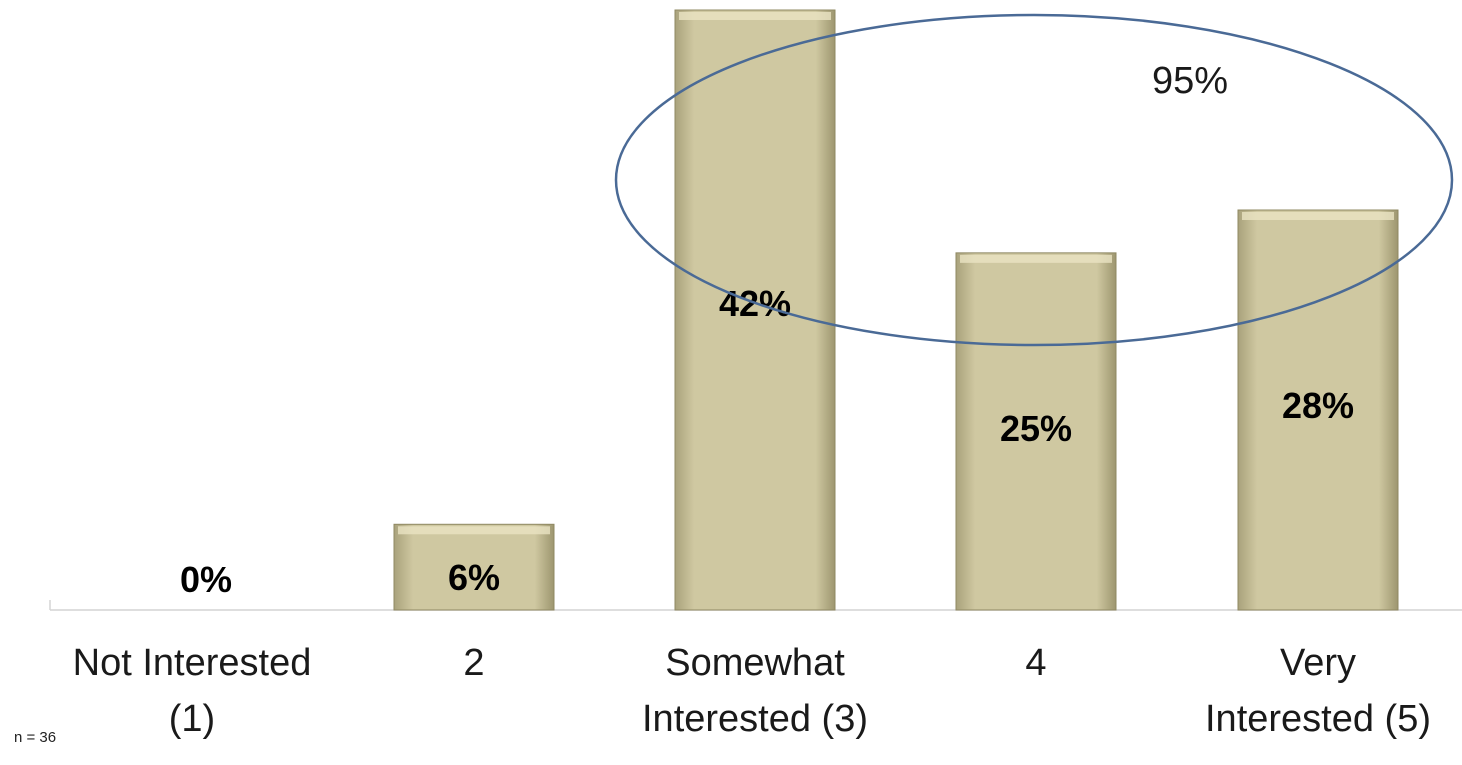 The image size is (1462, 765). What do you see at coordinates (192, 691) in the screenshot?
I see `category-label: Not Interested (1)` at bounding box center [192, 691].